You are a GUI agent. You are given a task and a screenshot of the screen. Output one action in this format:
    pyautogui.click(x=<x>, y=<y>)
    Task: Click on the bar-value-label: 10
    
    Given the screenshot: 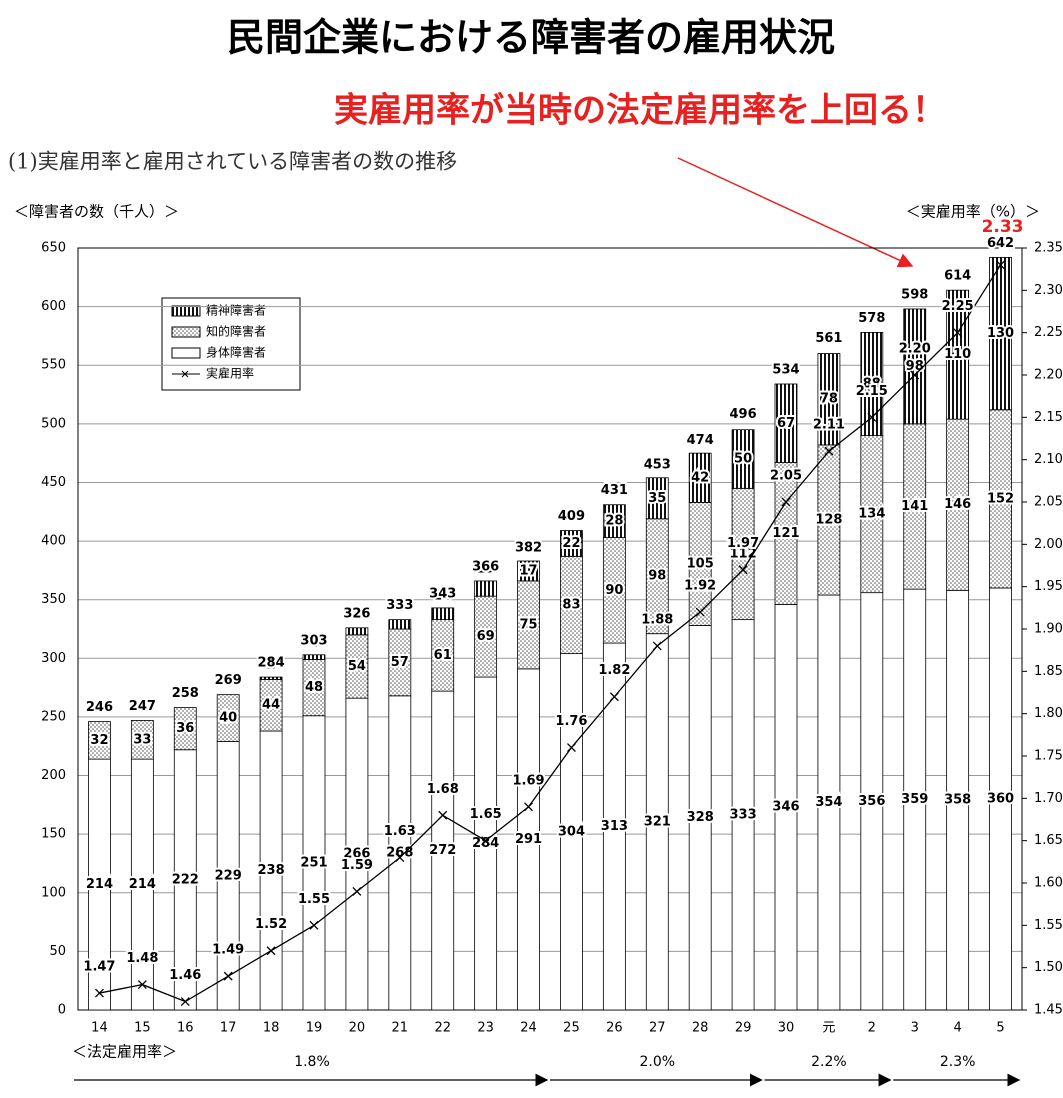 What is the action you would take?
    pyautogui.click(x=443, y=595)
    